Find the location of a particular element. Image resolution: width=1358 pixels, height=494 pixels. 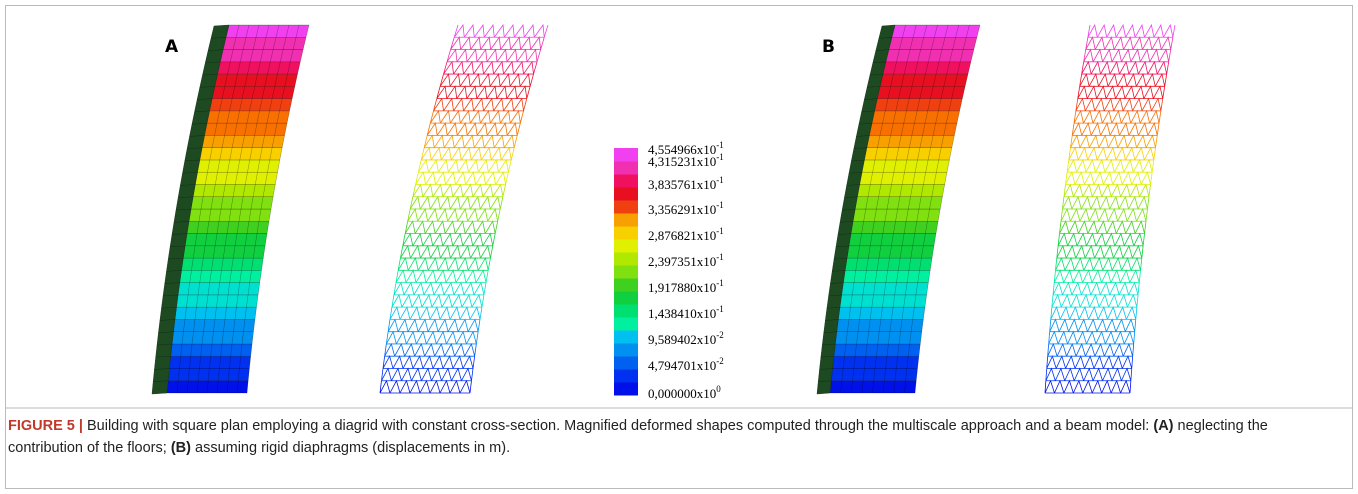

legend-label: 2,876821x10⁻¹ is located at coordinates (686, 234).